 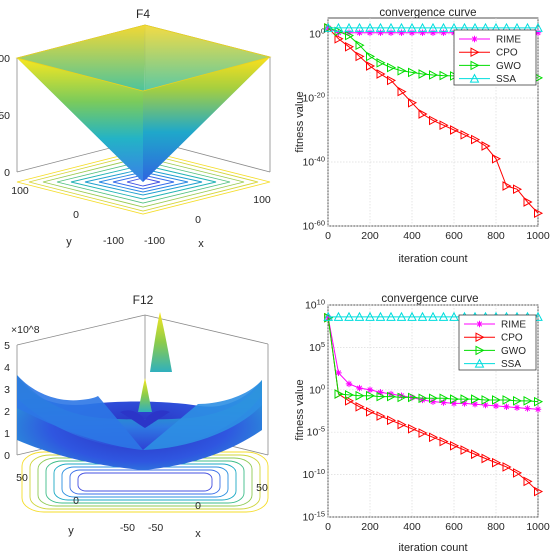 What do you see at coordinates (127, 528) in the screenshot?
I see `f12-y-tick-label: -50` at bounding box center [127, 528].